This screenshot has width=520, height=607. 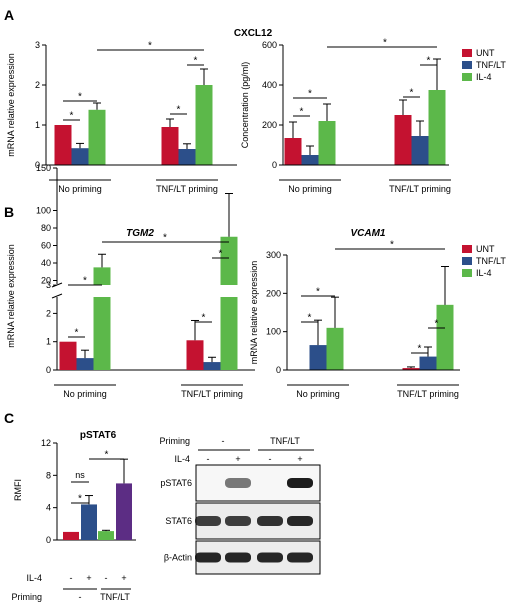 I want to click on b1-y-tick-label: 100, so click(x=43, y=211).